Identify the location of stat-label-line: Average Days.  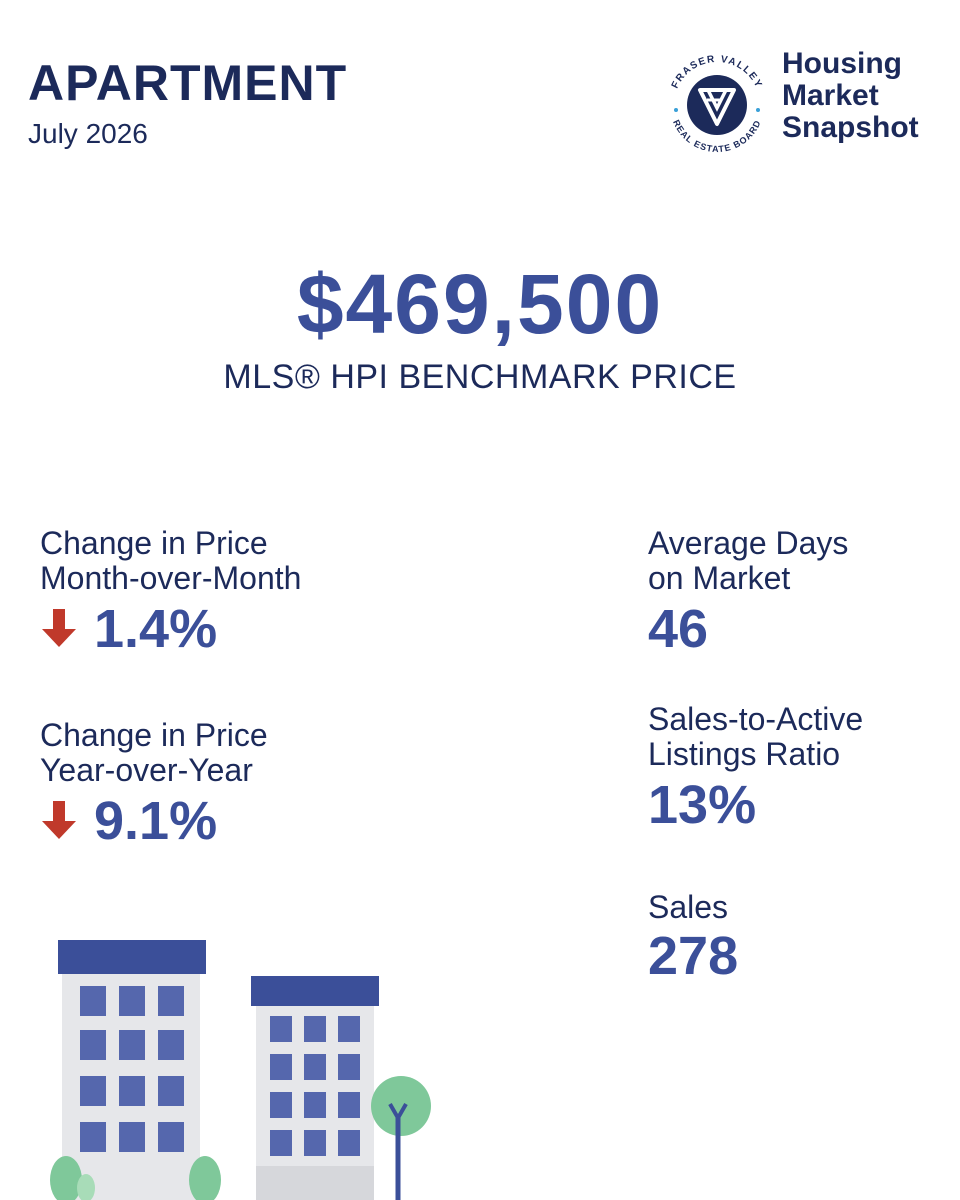
(748, 543).